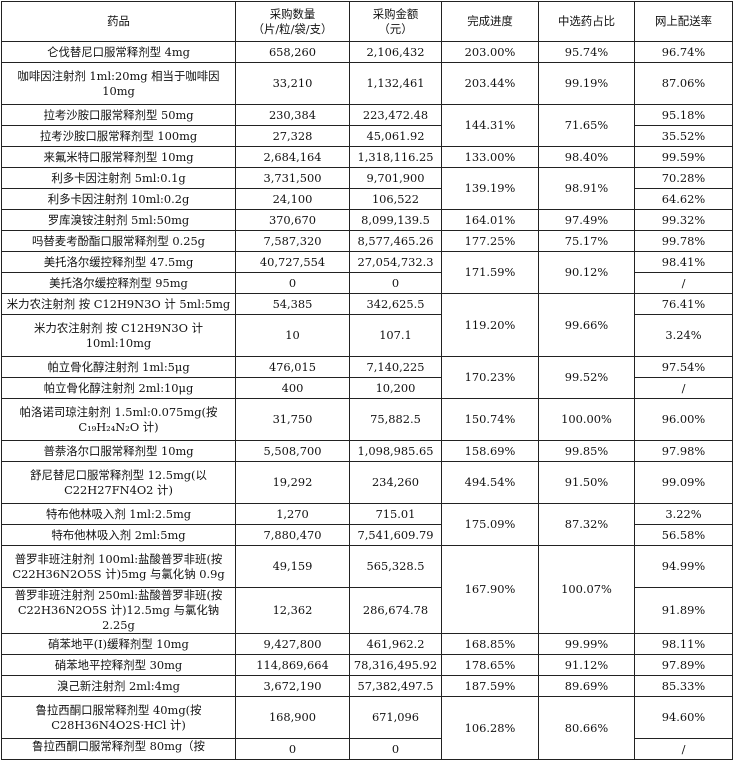 The image size is (734, 770). Describe the element at coordinates (395, 749) in the screenshot. I see `amount-cell: 0` at that location.